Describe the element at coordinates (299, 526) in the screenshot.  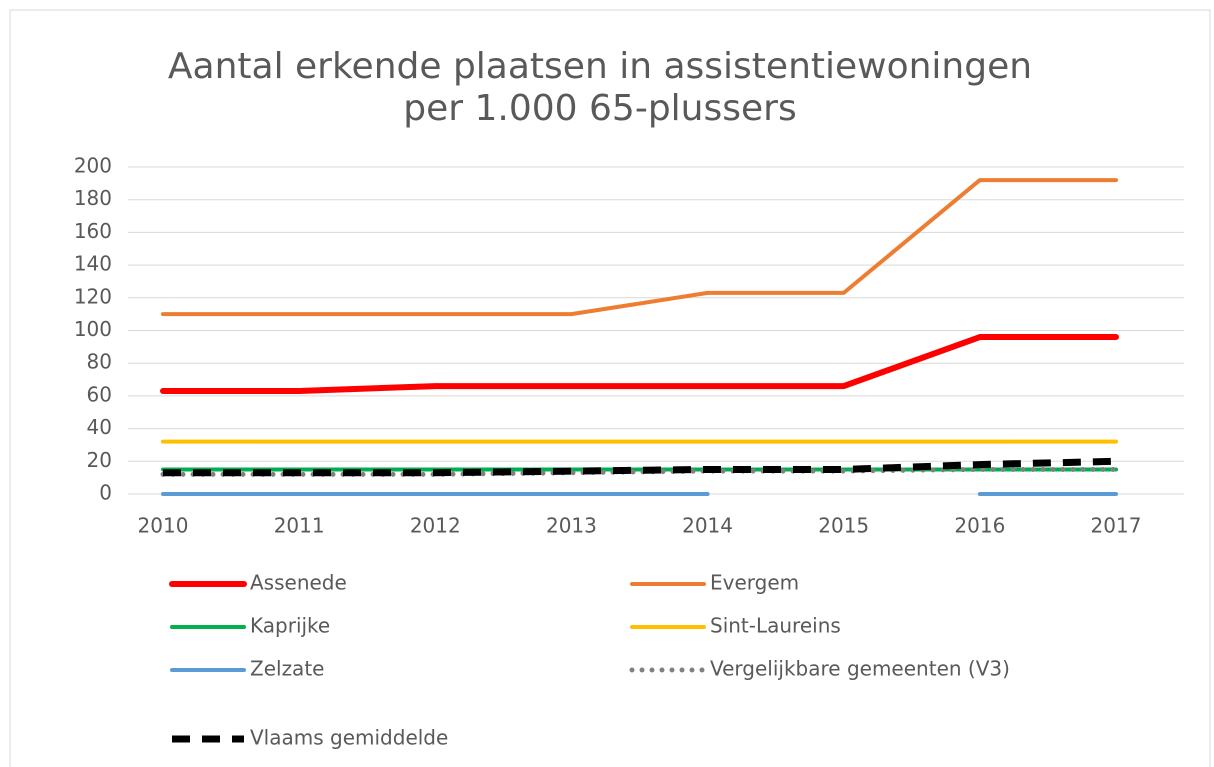
I see `x-tick-label: 2011` at that location.